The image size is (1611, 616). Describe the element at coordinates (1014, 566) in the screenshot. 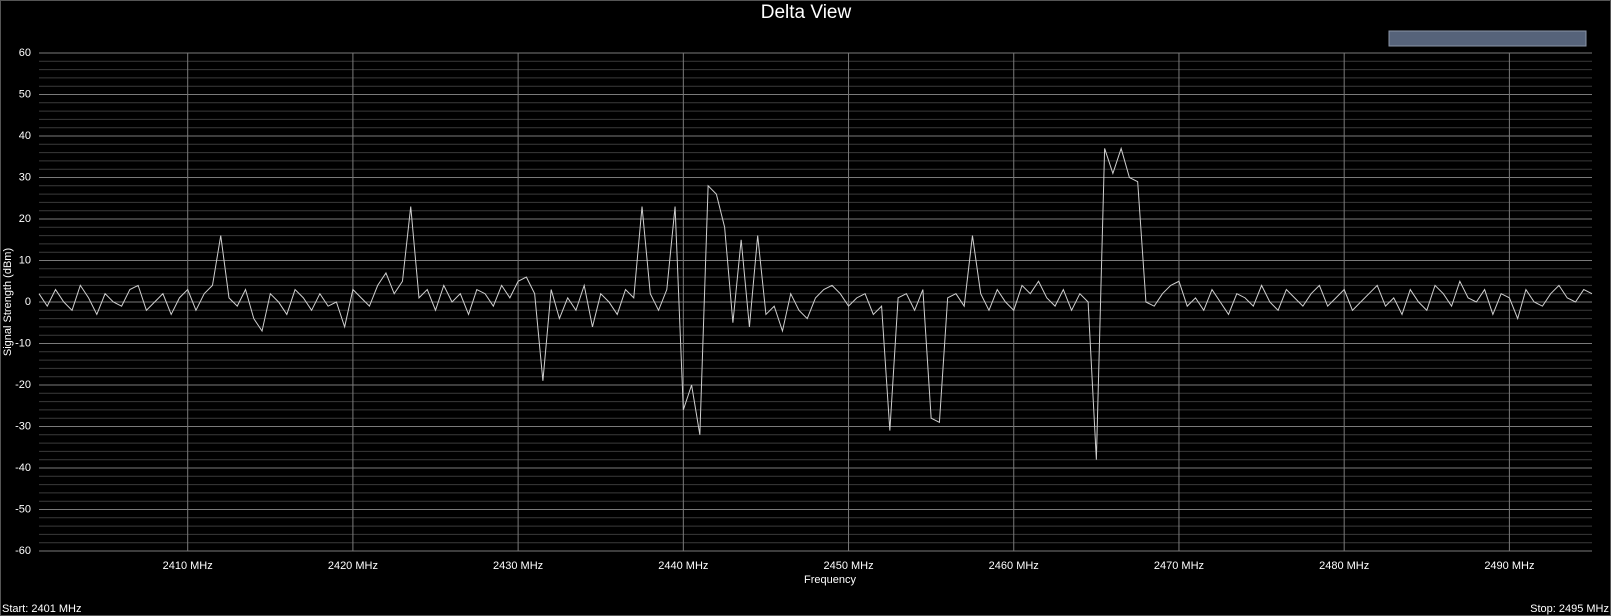

I see `x-tick-label: 2460 MHz` at that location.